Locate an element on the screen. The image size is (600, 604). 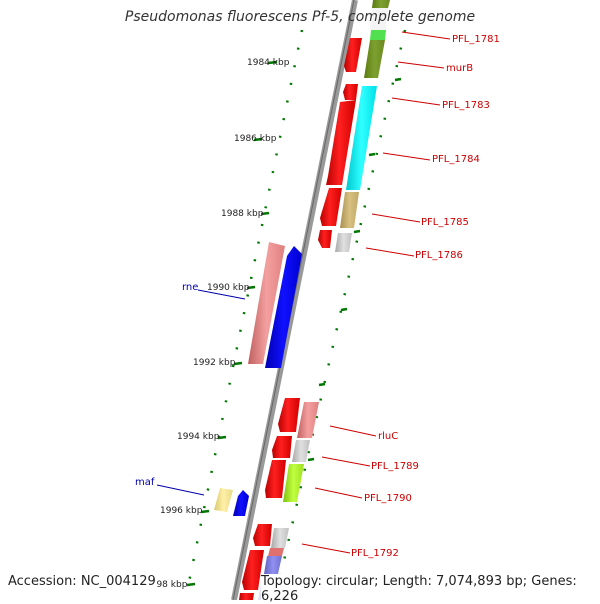
gene-label-pfl1792: PFL_1792 is located at coordinates (375, 553).